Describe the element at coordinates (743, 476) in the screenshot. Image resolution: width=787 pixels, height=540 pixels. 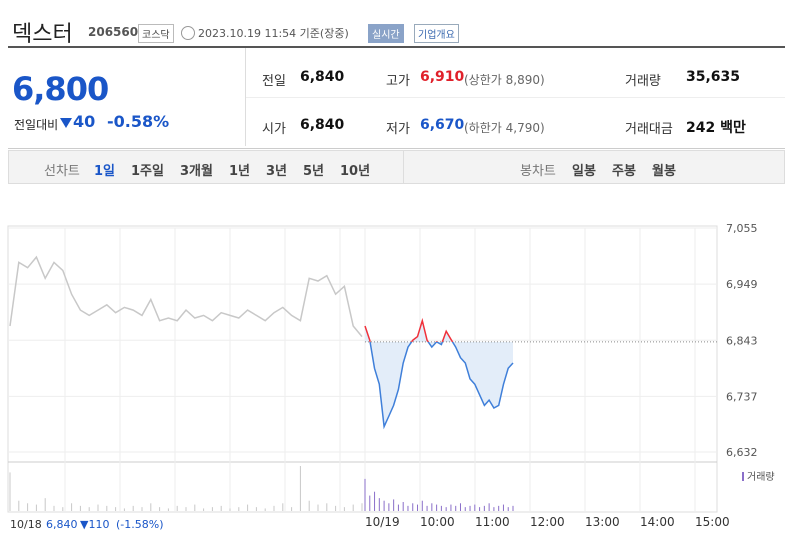
I see `volume-legend-swatch` at that location.